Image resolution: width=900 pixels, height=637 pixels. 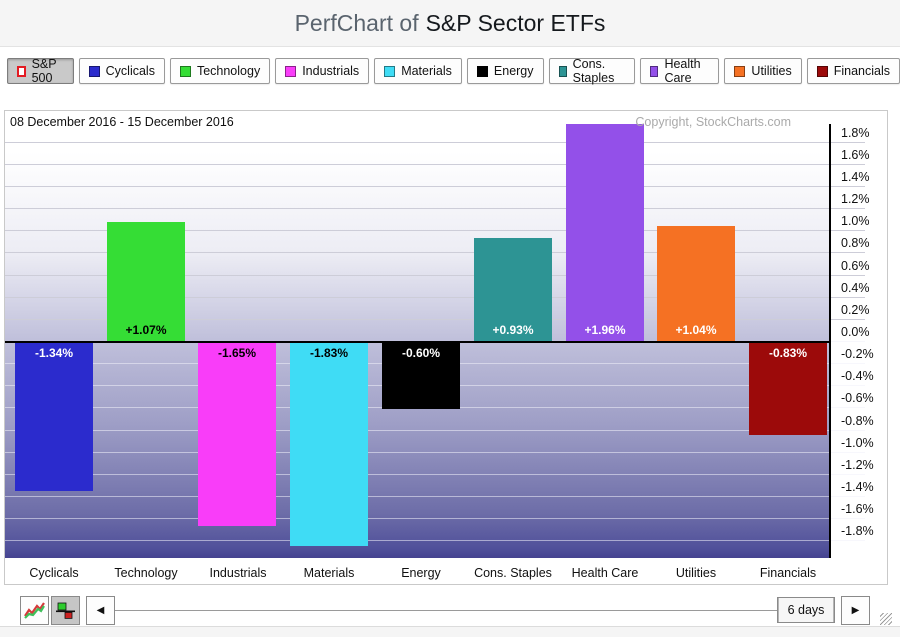 What do you see at coordinates (44, 71) in the screenshot?
I see `legend-label: S&P 500` at bounding box center [44, 71].